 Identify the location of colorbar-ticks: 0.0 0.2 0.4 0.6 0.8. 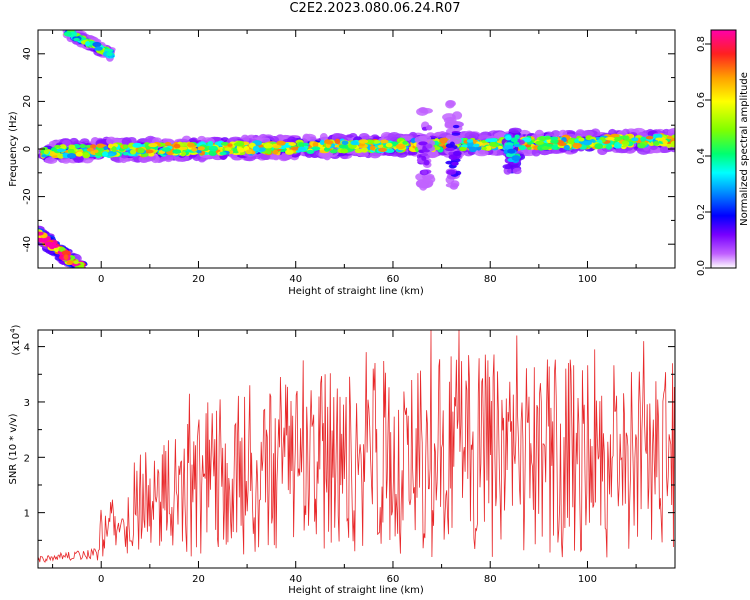
(703, 156).